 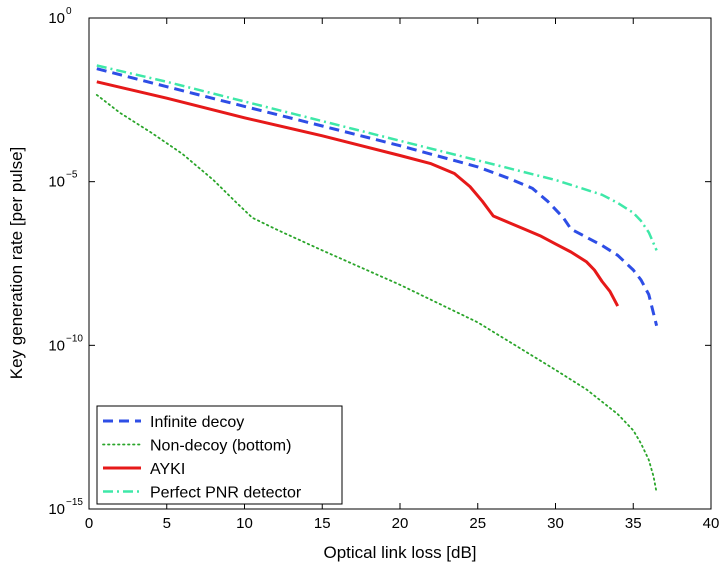 I want to click on y-tick-exponent: −10, so click(x=74, y=338).